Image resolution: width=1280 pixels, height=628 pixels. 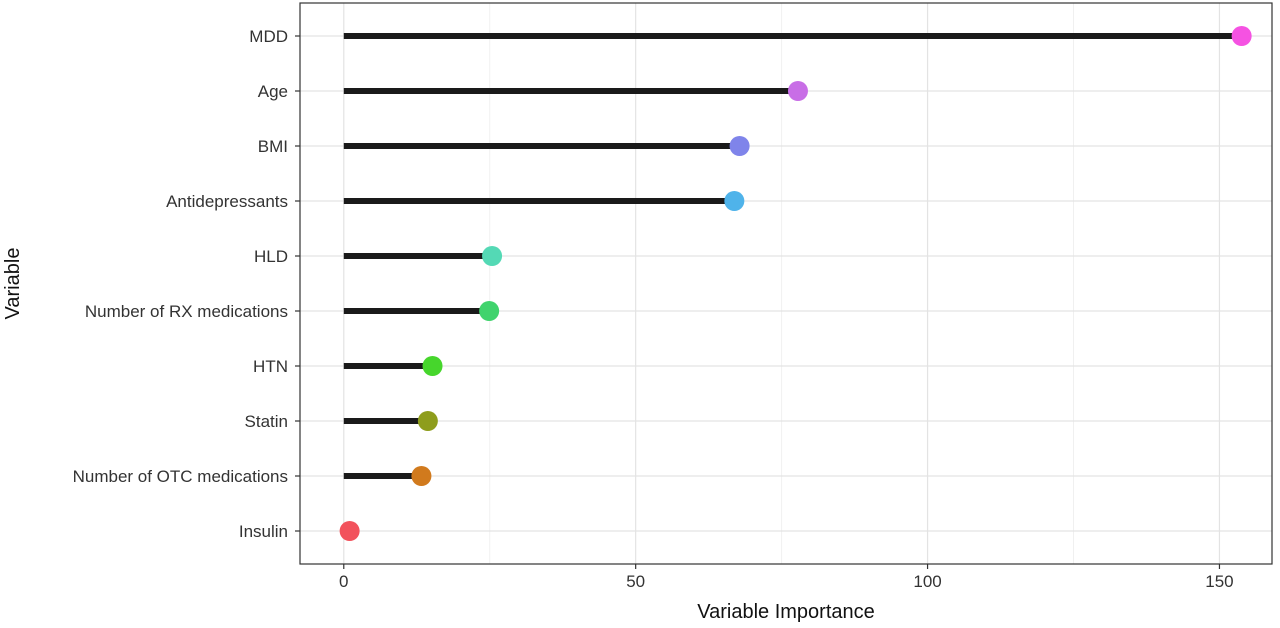 I want to click on y-tick-label: BMI, so click(x=273, y=146).